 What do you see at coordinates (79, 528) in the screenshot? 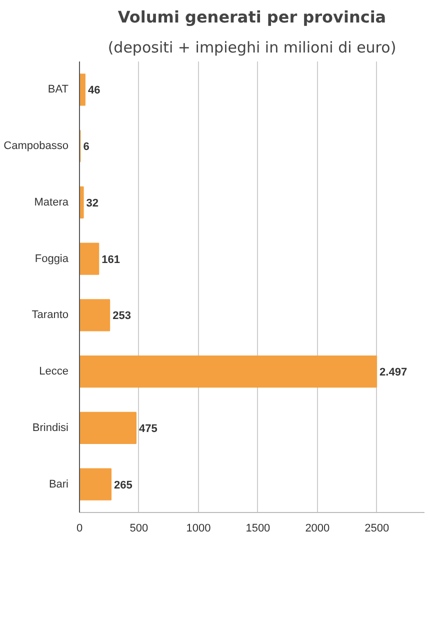
I see `x-tick-label: 0` at bounding box center [79, 528].